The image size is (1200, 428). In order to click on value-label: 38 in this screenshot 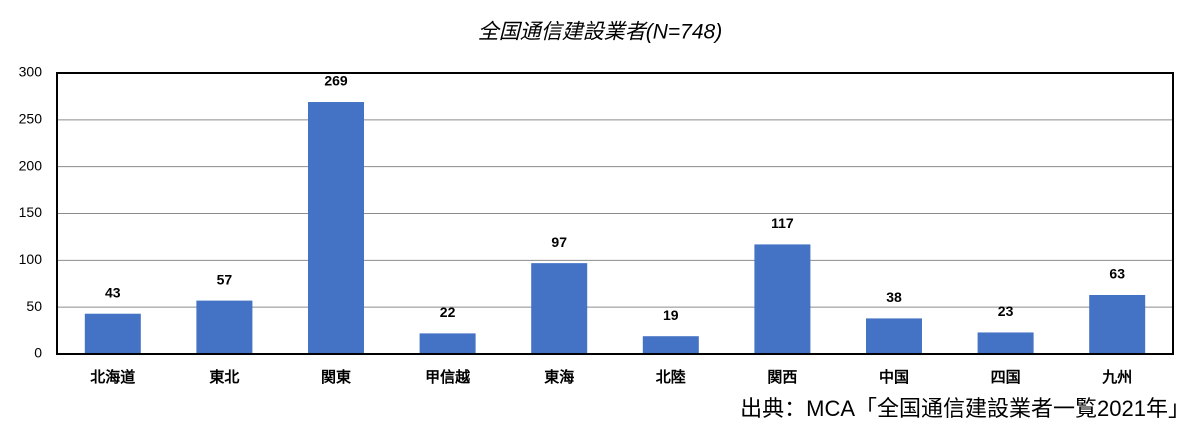, I will do `click(894, 297)`.